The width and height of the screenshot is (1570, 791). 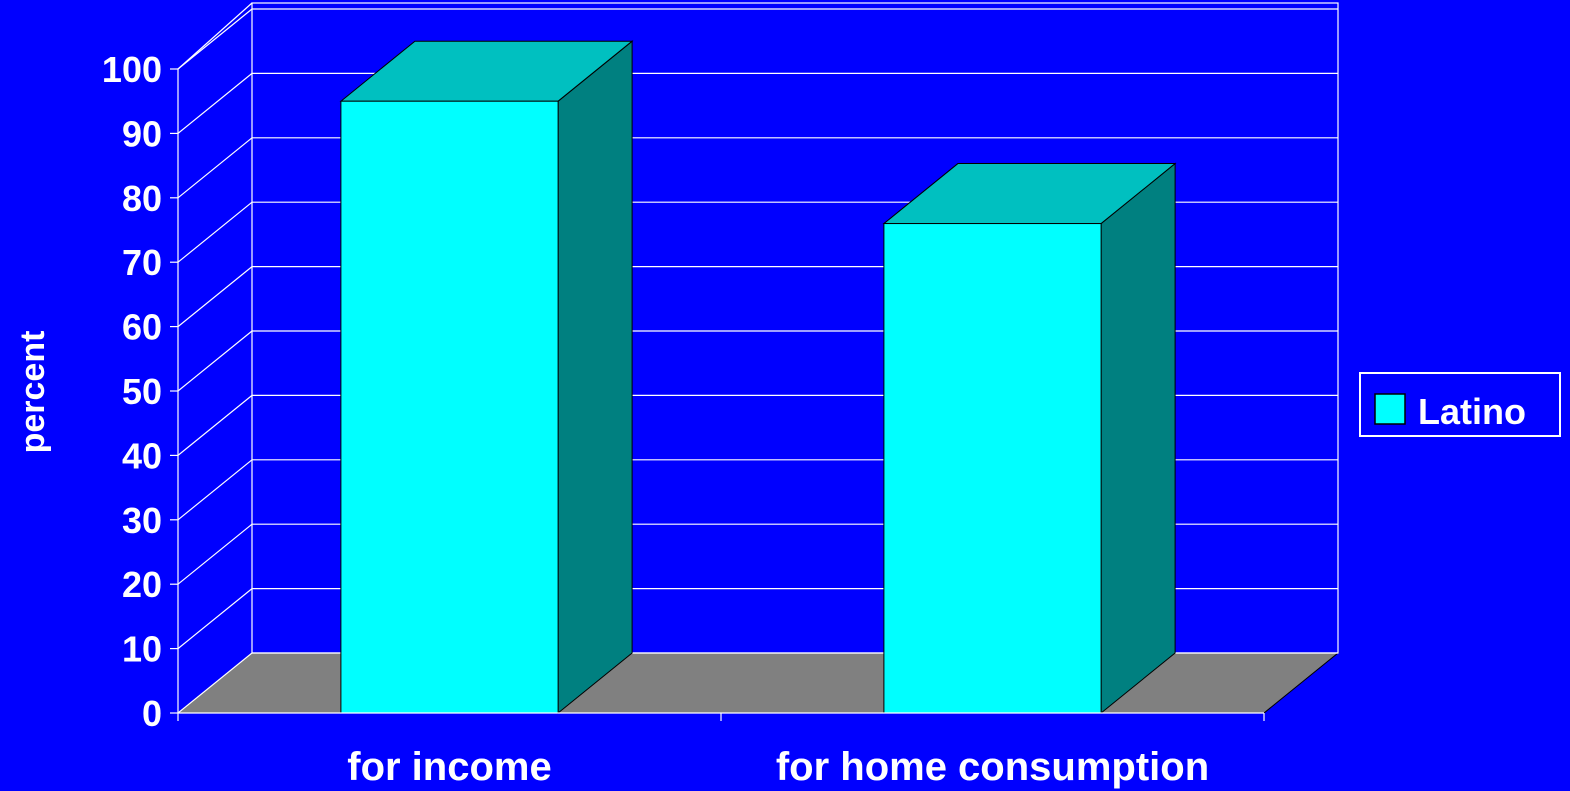 I want to click on y-tick-label: 0, so click(x=152, y=713).